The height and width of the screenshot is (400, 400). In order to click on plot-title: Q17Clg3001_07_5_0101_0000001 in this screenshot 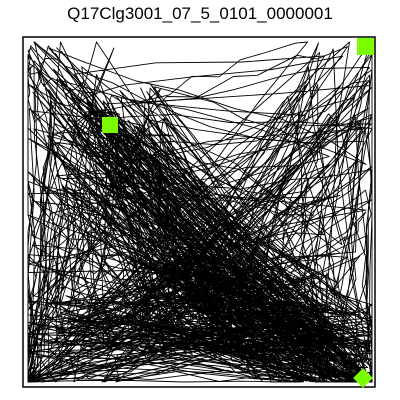, I will do `click(200, 13)`.